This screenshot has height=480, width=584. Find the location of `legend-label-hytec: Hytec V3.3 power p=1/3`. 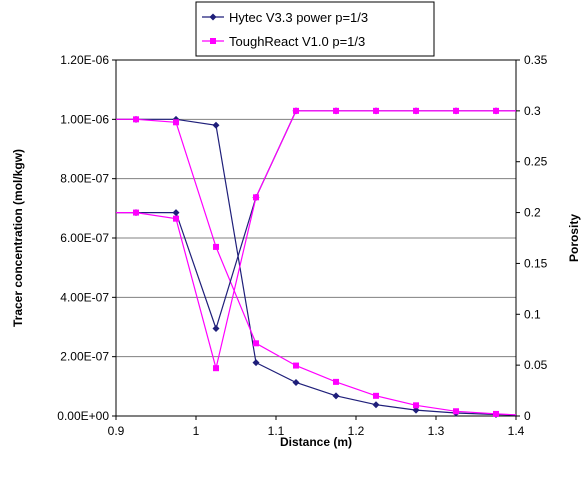

legend-label-hytec: Hytec V3.3 power p=1/3 is located at coordinates (298, 17).